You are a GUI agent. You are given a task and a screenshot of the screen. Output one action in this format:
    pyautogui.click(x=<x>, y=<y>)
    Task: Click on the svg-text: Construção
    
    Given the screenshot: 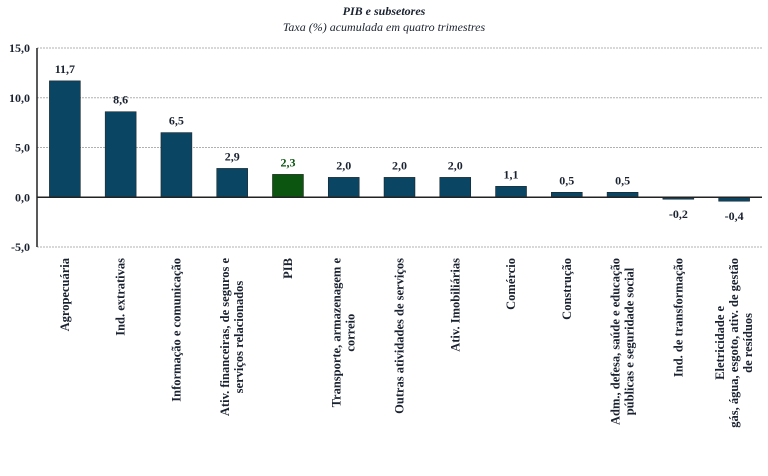 What is the action you would take?
    pyautogui.click(x=567, y=289)
    